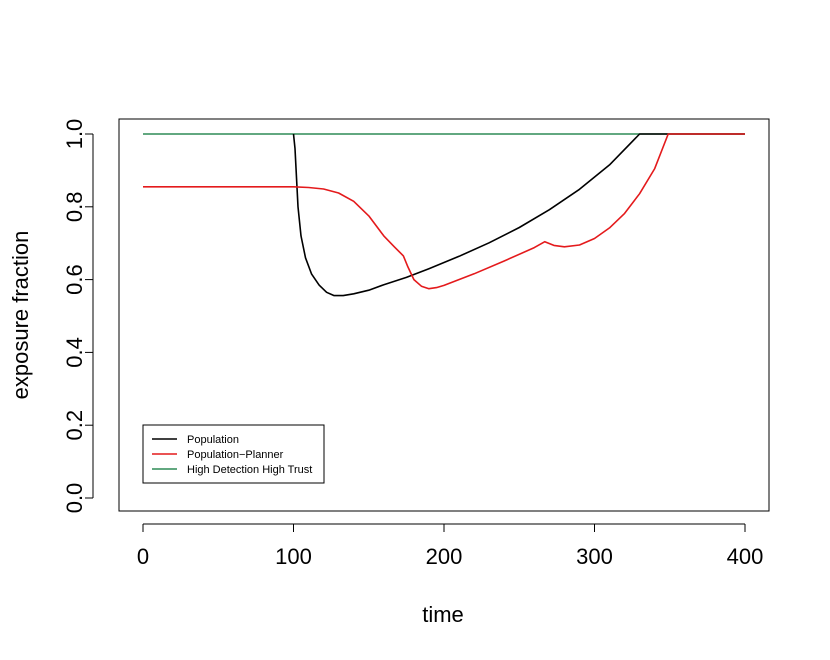 The height and width of the screenshot is (660, 830). I want to click on y-tick-label: 1.0, so click(74, 134).